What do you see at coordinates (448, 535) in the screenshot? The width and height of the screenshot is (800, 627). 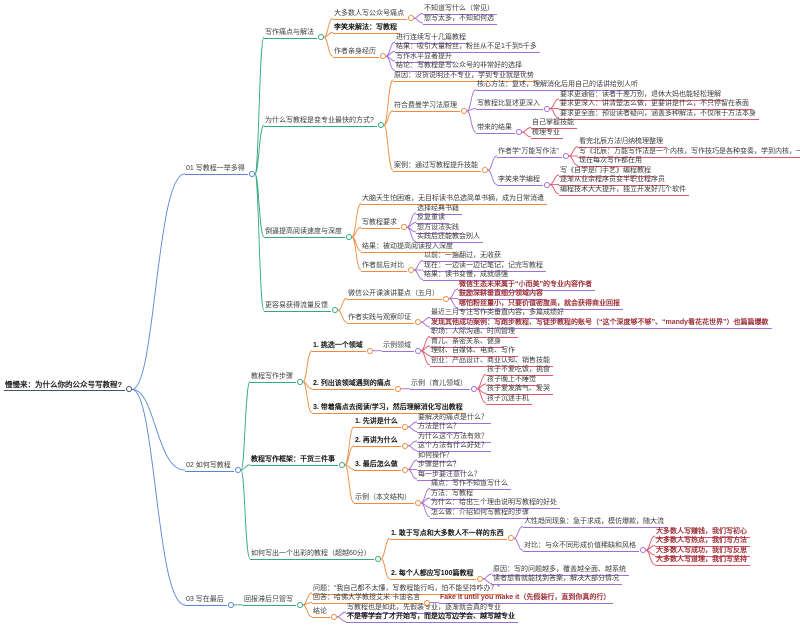 I see `topic: 1. 敢于写点和大多数人不一样的东西` at bounding box center [448, 535].